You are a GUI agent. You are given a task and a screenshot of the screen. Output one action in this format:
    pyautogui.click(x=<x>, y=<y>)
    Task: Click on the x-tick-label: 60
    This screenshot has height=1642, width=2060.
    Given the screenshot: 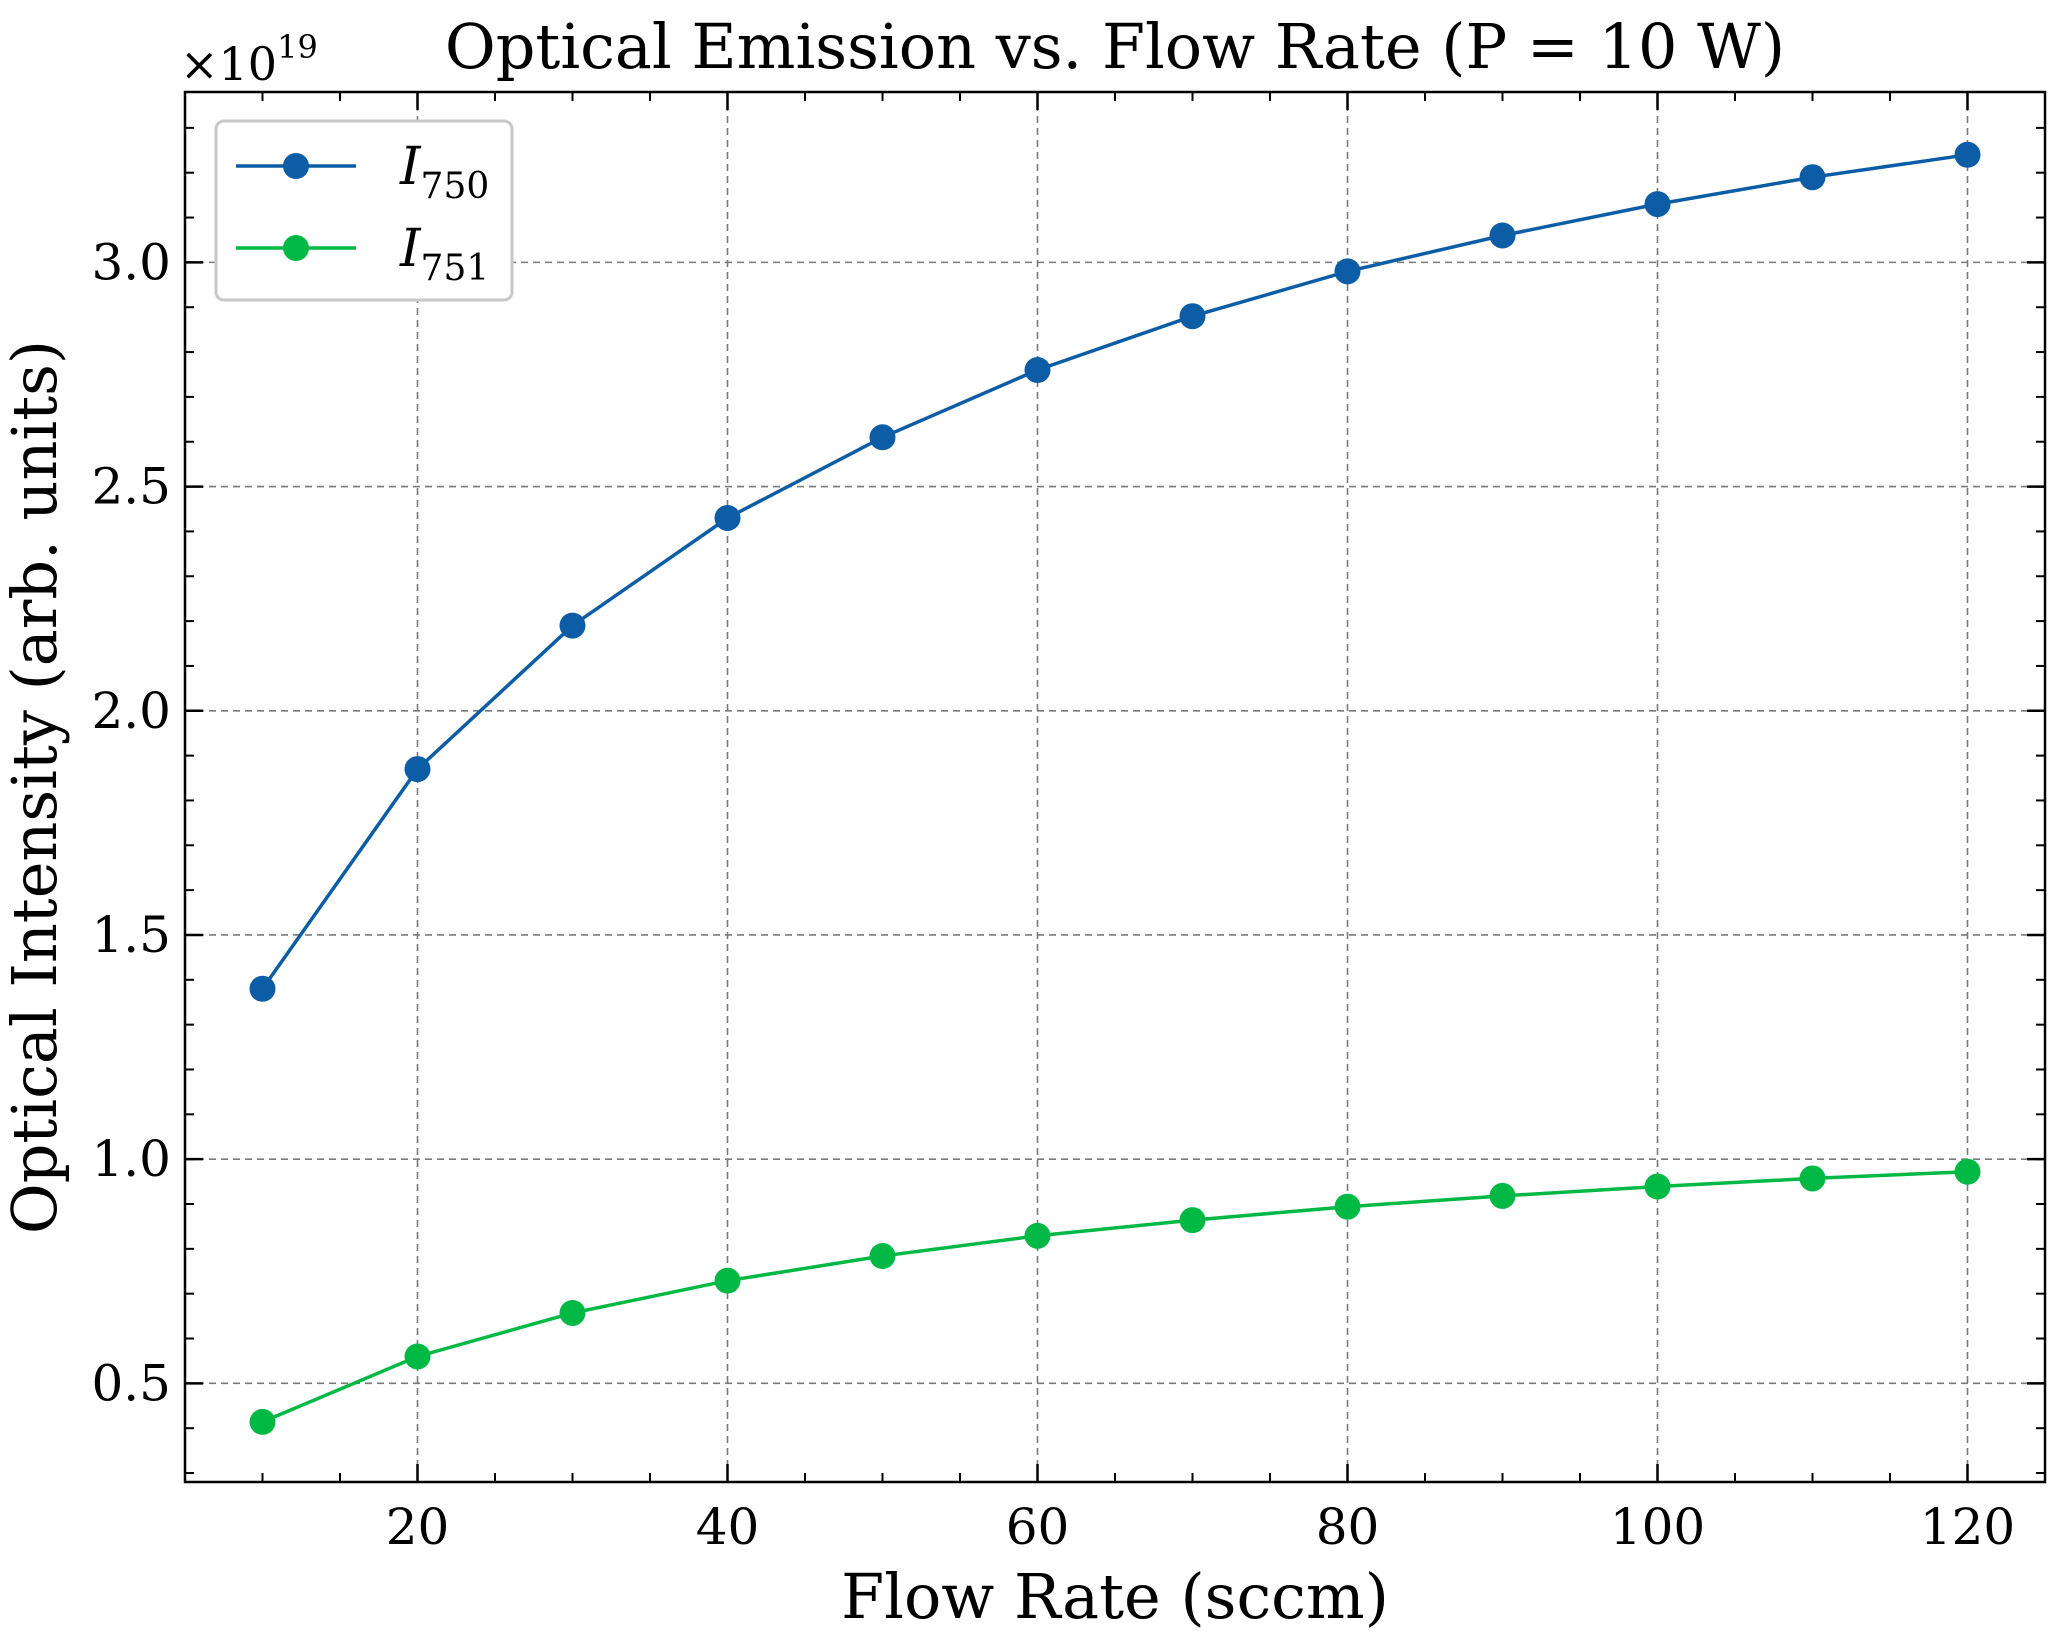 What is the action you would take?
    pyautogui.click(x=1038, y=1527)
    